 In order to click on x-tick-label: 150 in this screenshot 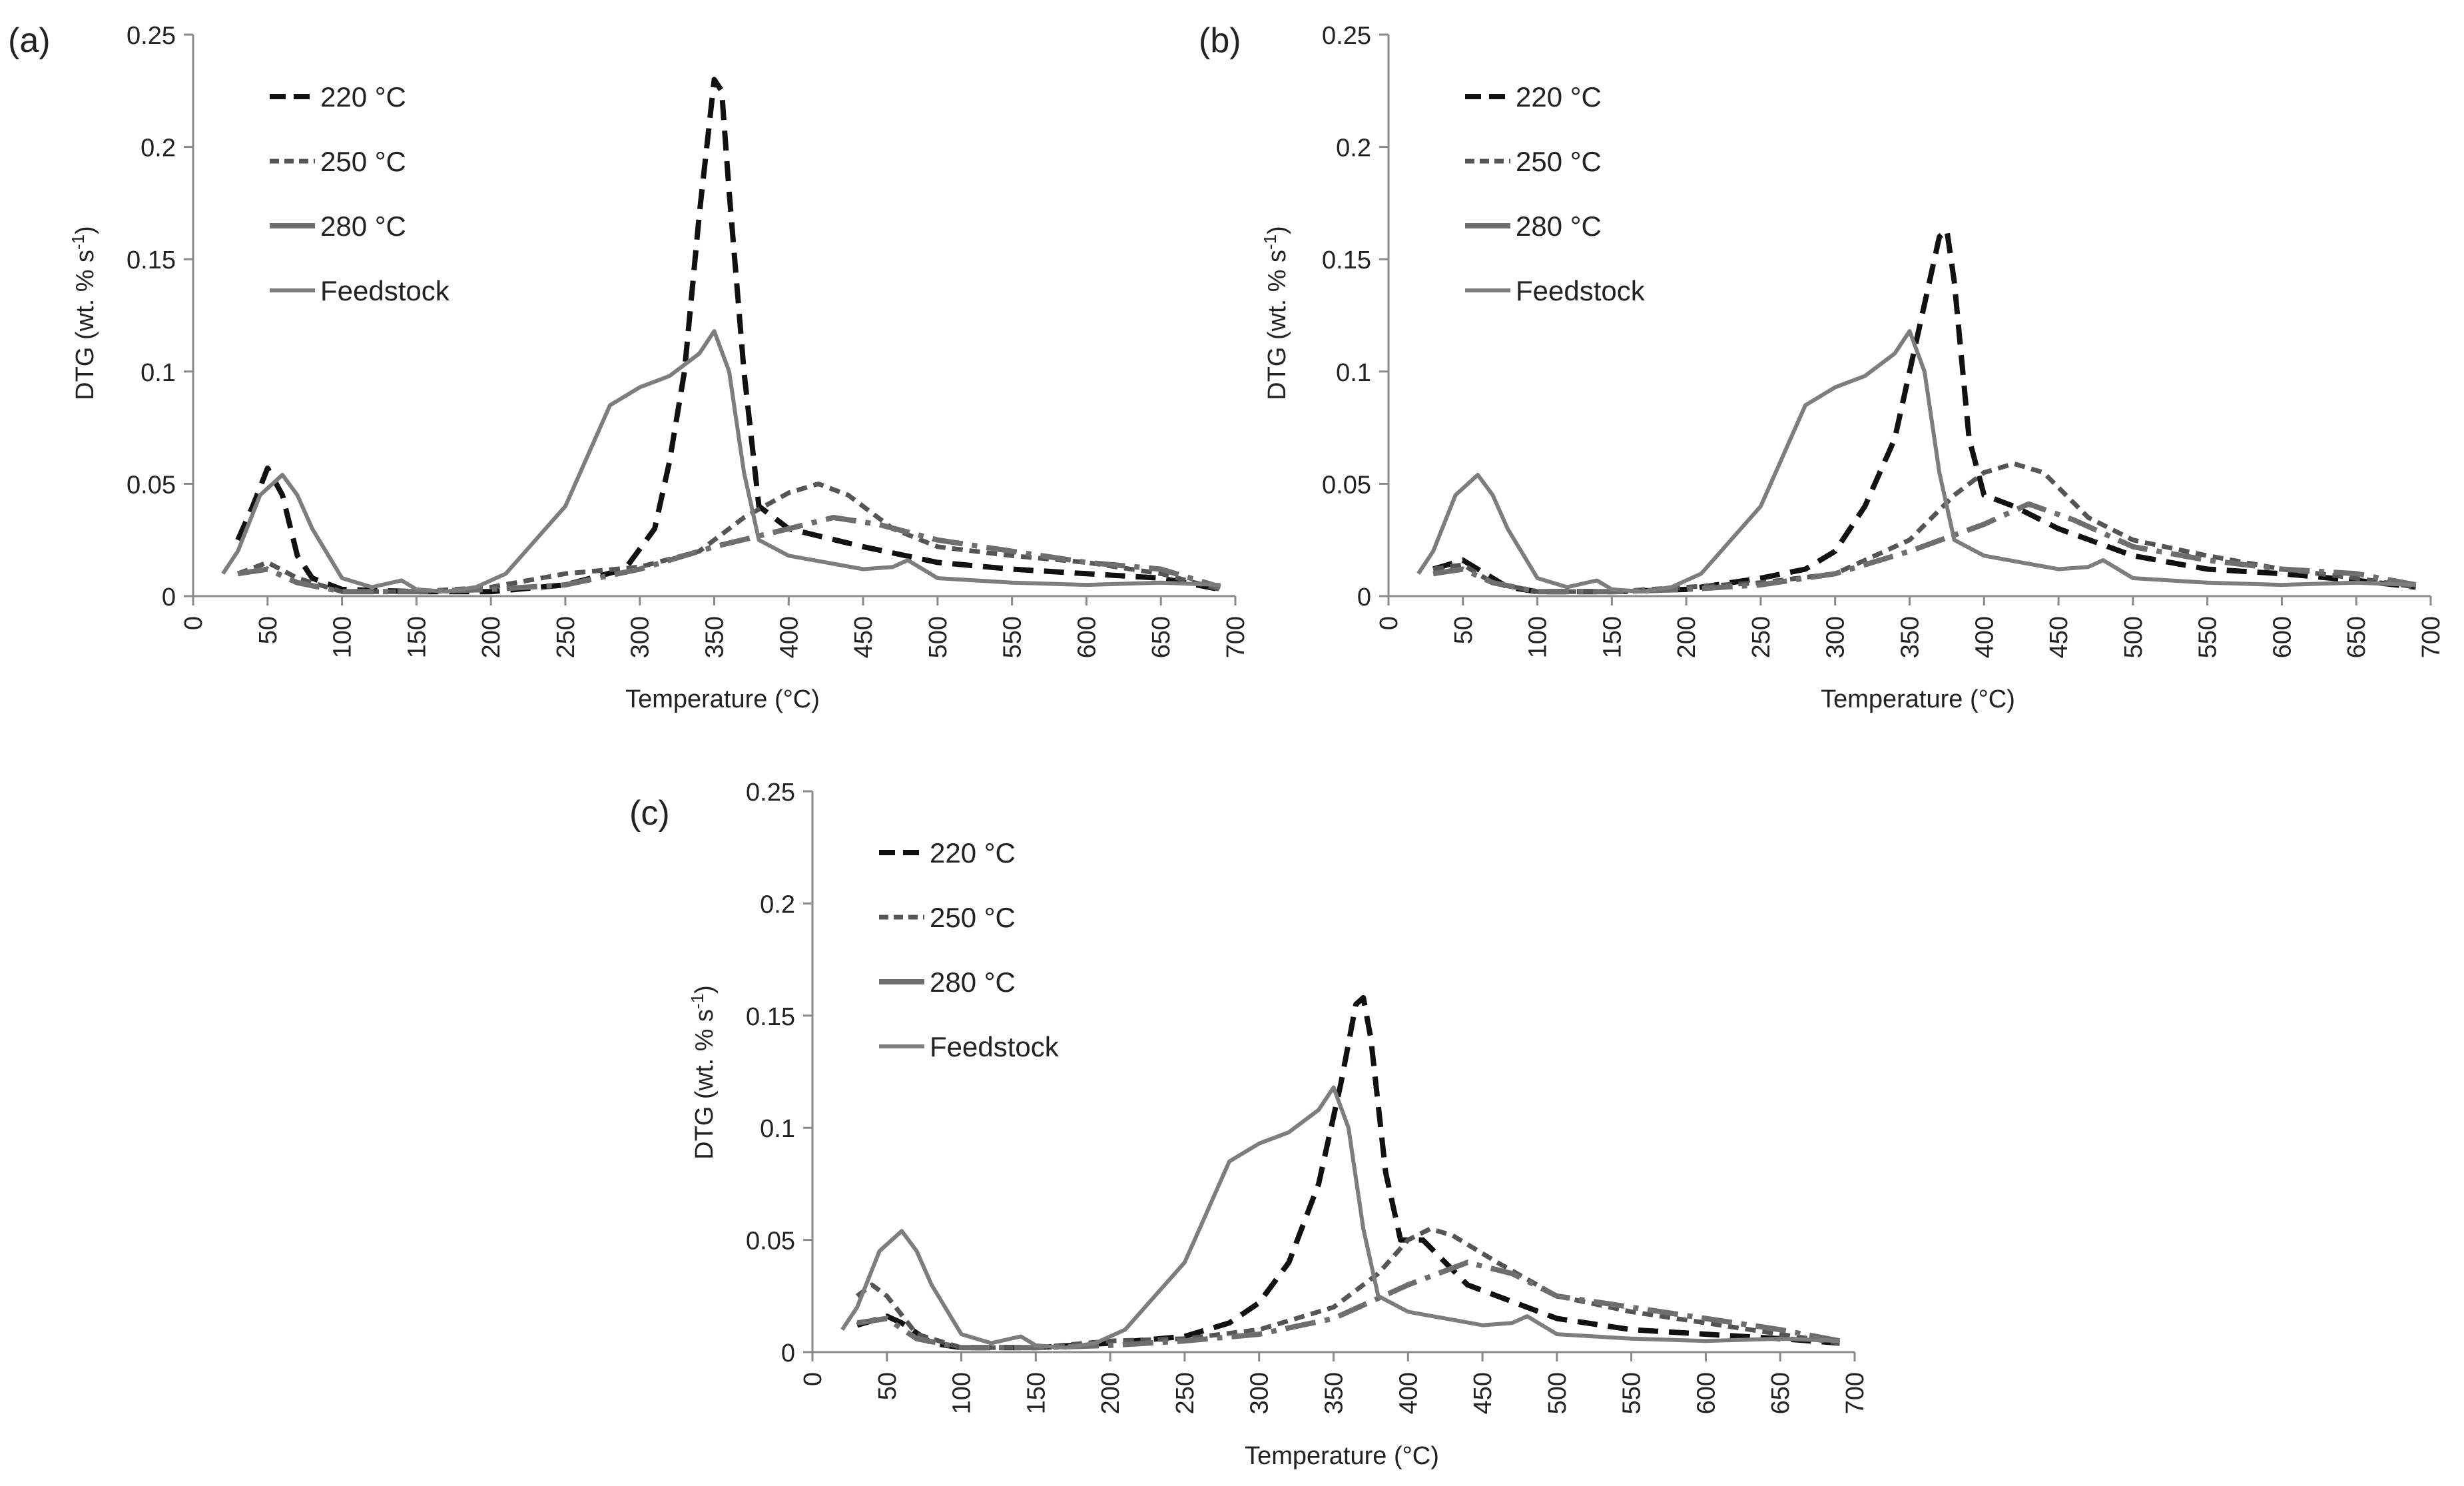, I will do `click(417, 637)`.